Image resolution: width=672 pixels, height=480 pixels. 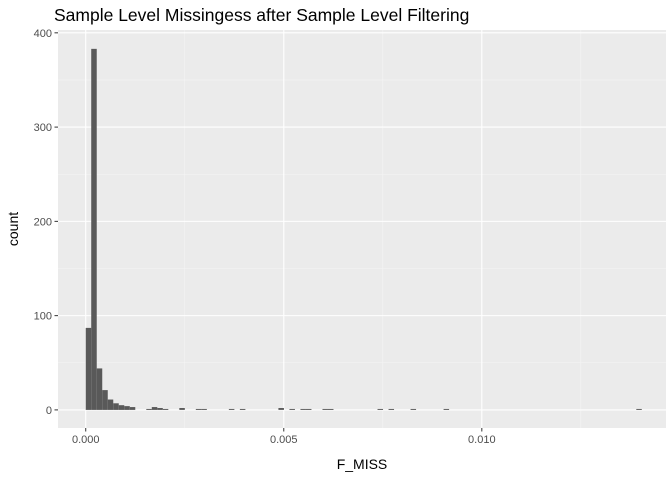 I want to click on x-tick-label: 0.000, so click(x=86, y=440).